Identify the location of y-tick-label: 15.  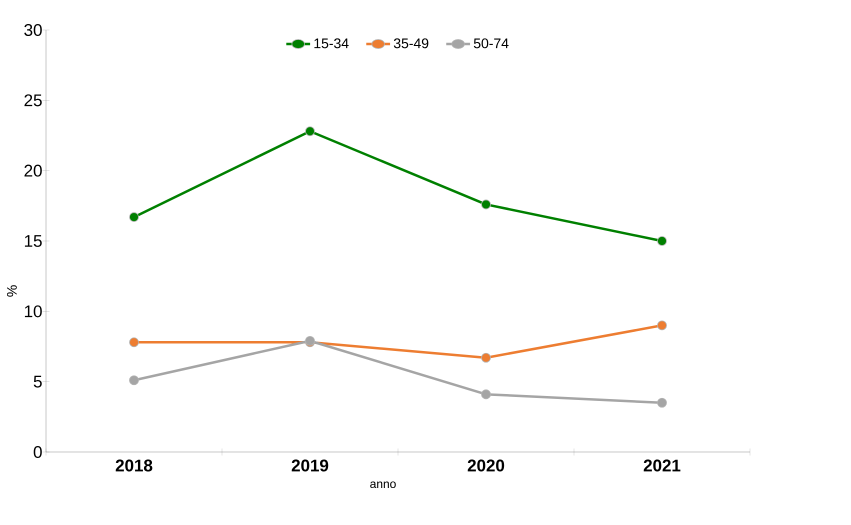
(33, 241).